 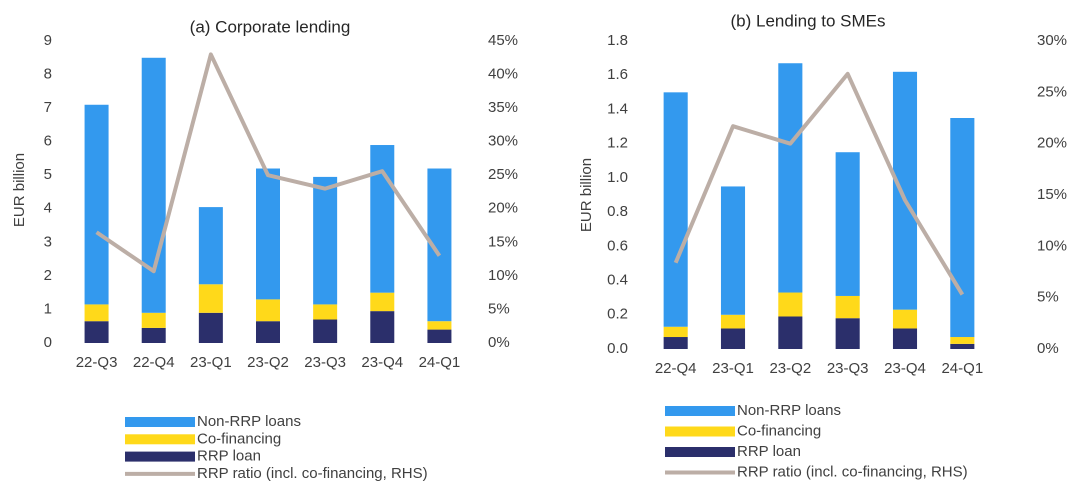 I want to click on y2-tick-label: 35%, so click(x=503, y=107).